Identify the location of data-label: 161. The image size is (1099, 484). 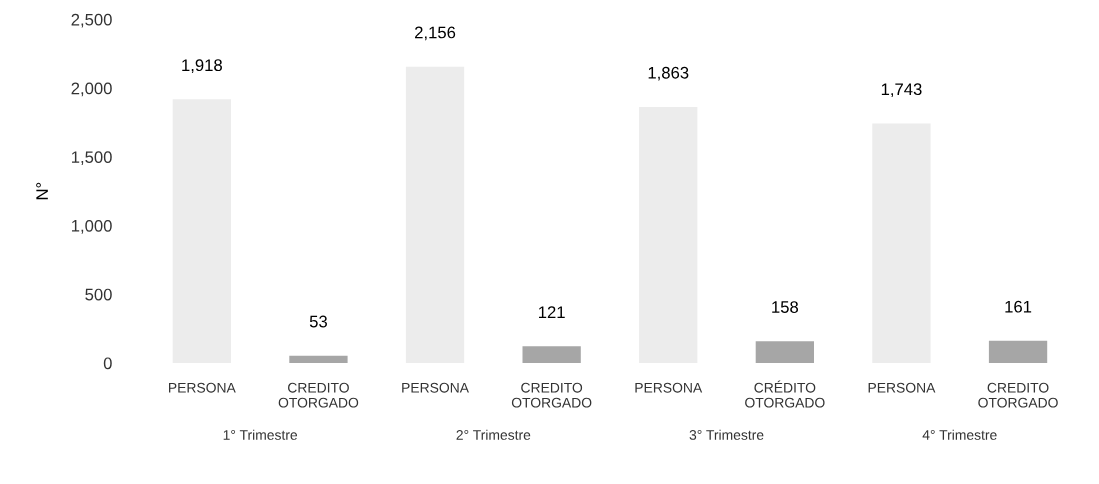
(1018, 306).